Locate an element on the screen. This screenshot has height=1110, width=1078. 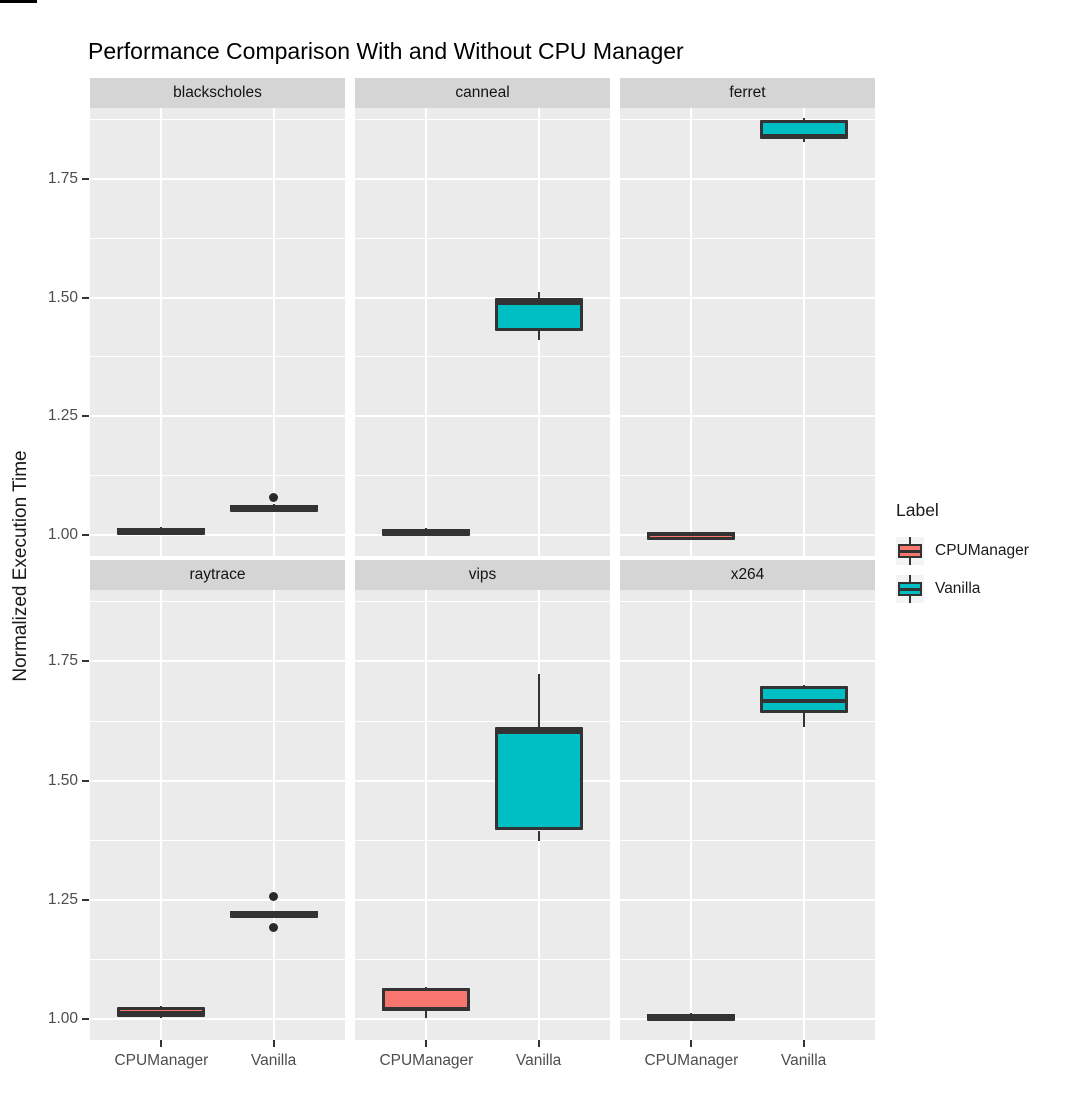
facet-strip-vips: vips is located at coordinates (482, 575).